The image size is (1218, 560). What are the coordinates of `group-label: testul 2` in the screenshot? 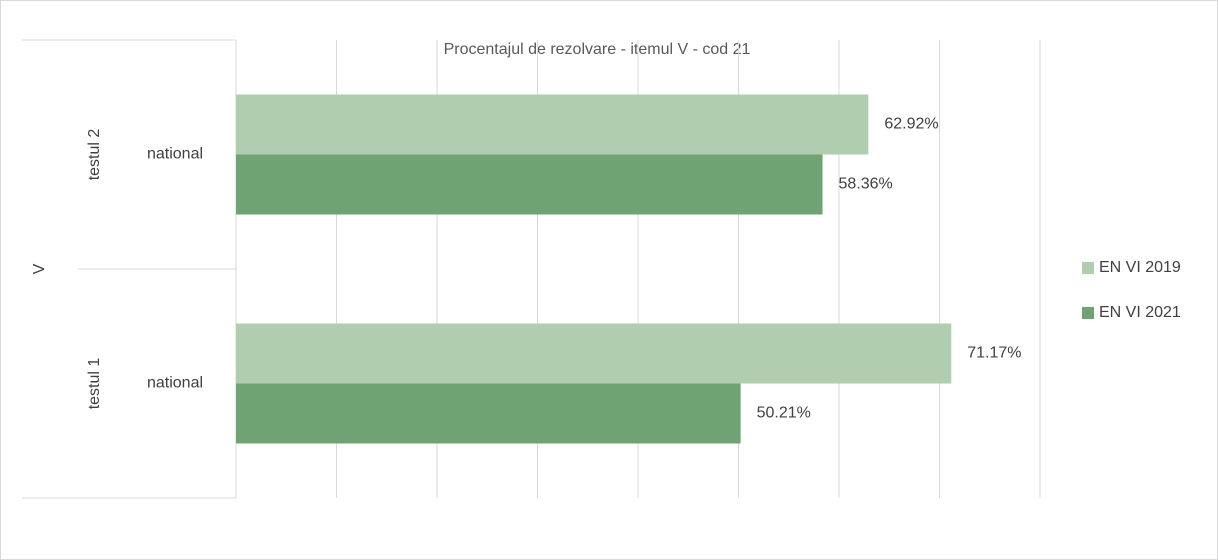 It's located at (94, 155).